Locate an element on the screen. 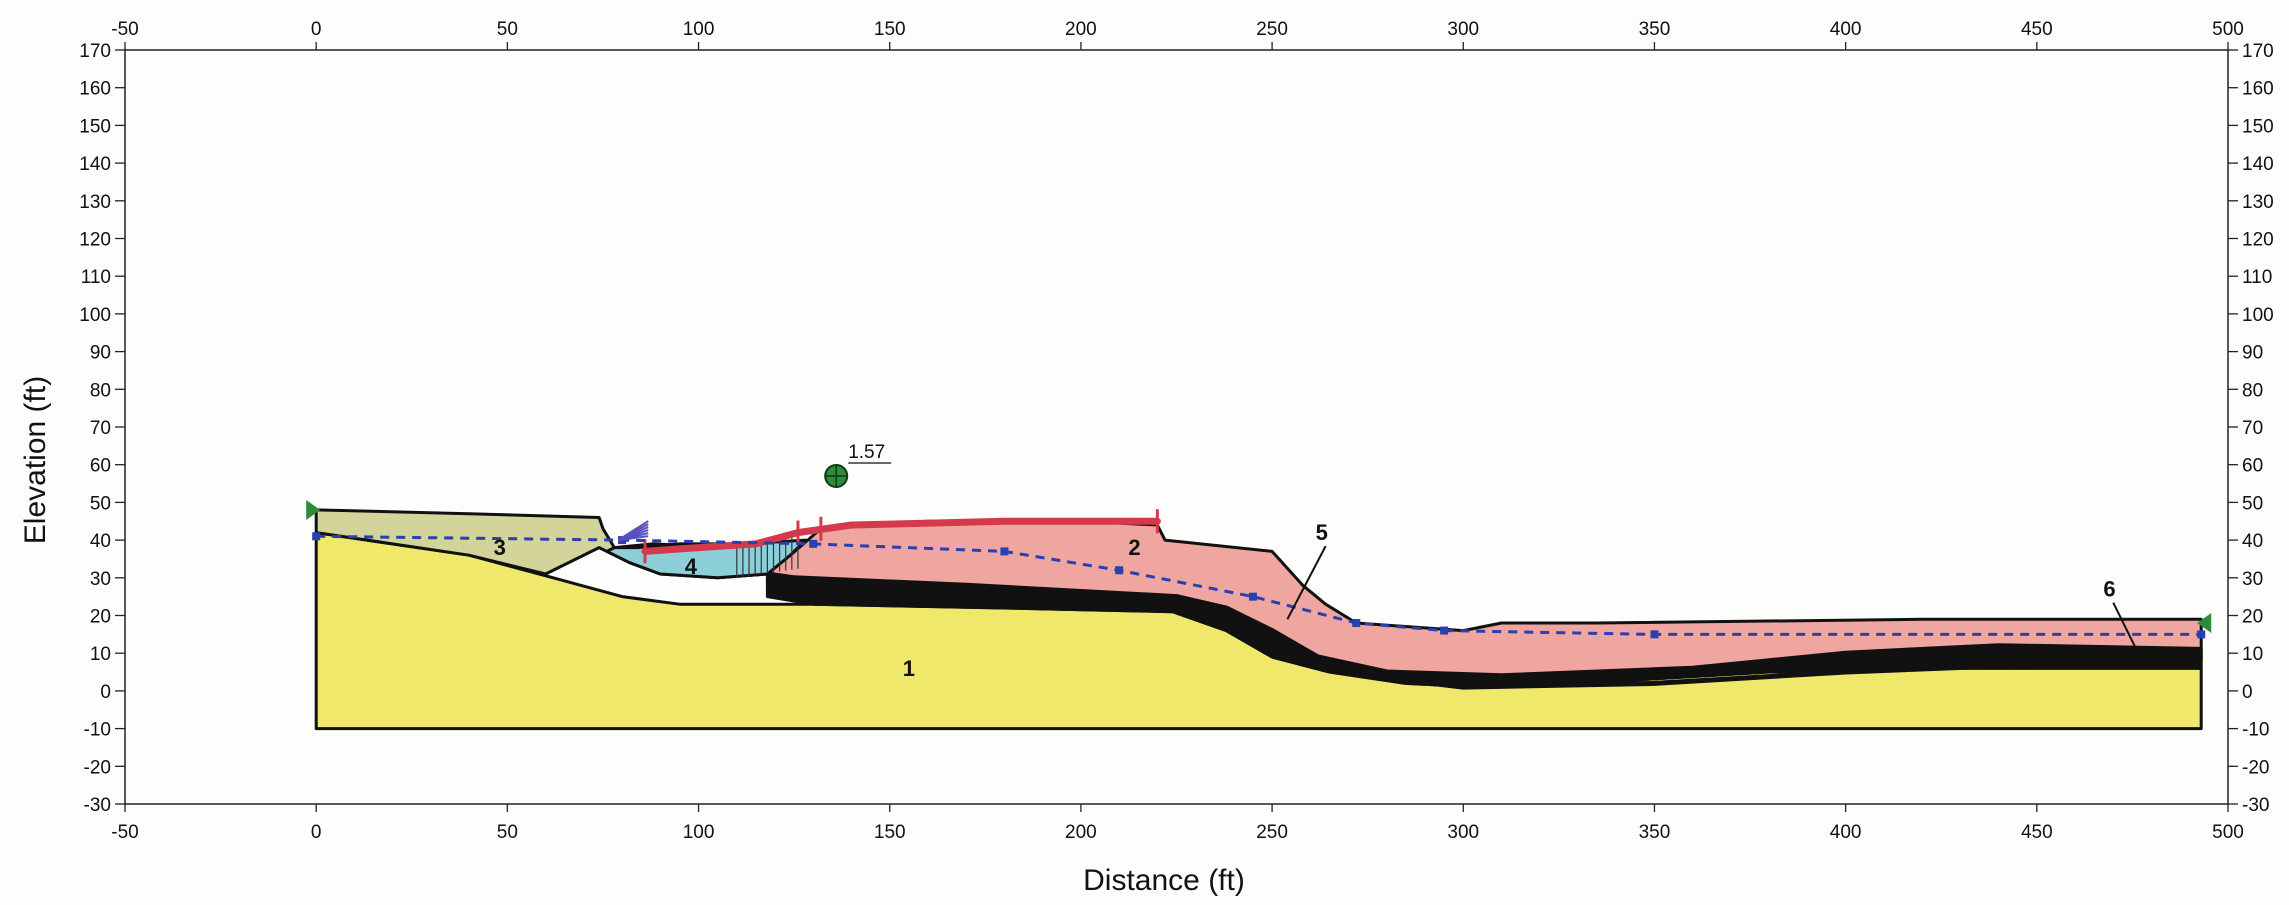 This screenshot has height=905, width=2289. x-tick-label-bottom: 350 is located at coordinates (1655, 832).